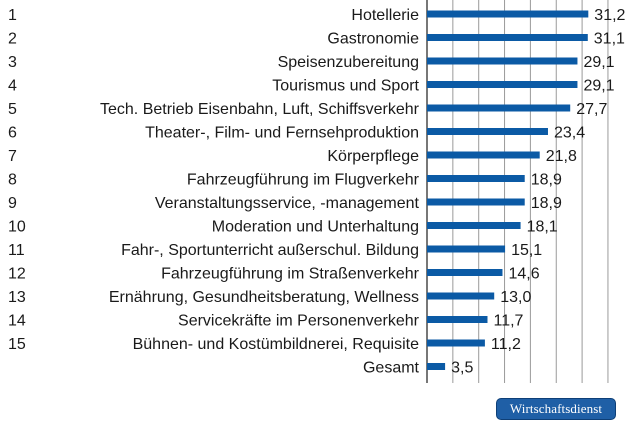 The width and height of the screenshot is (629, 429). Describe the element at coordinates (17, 297) in the screenshot. I see `rank-number: 13` at that location.